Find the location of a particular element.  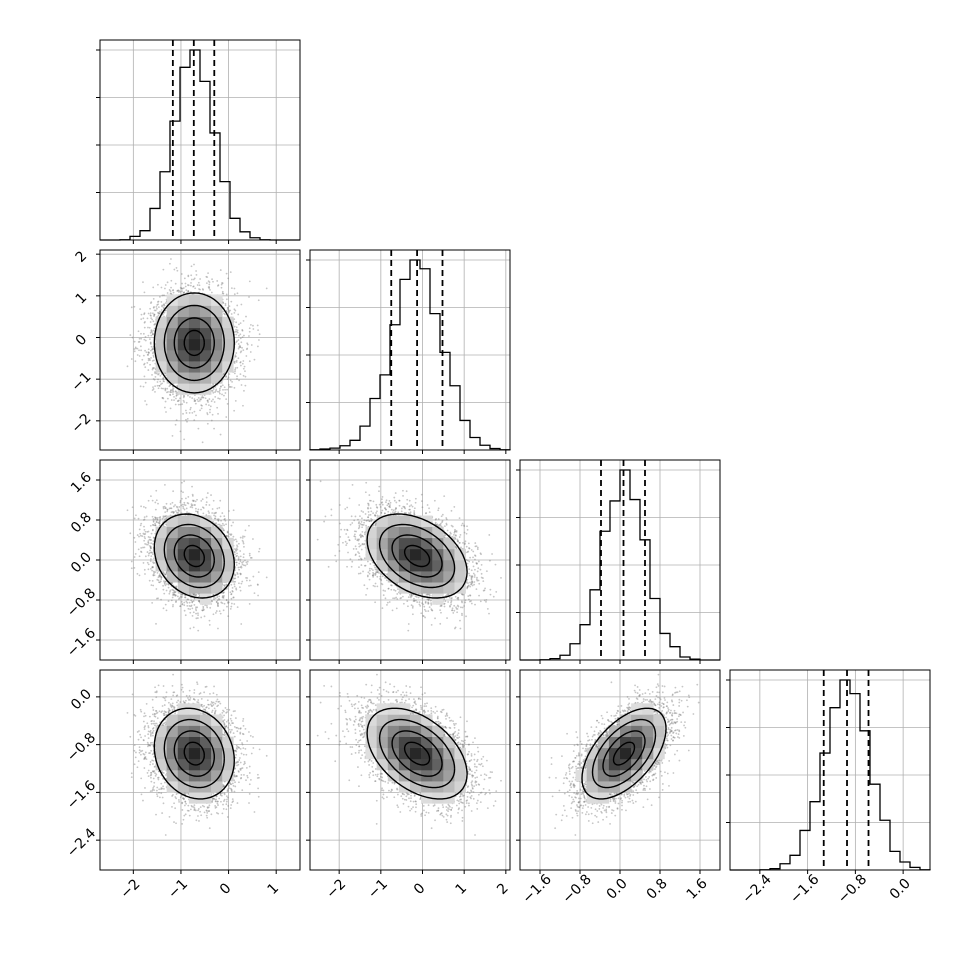

panel-3-0: −2.4 −1.6 −0.8 0.0 −2 −1 0 1 is located at coordinates (182, 786).